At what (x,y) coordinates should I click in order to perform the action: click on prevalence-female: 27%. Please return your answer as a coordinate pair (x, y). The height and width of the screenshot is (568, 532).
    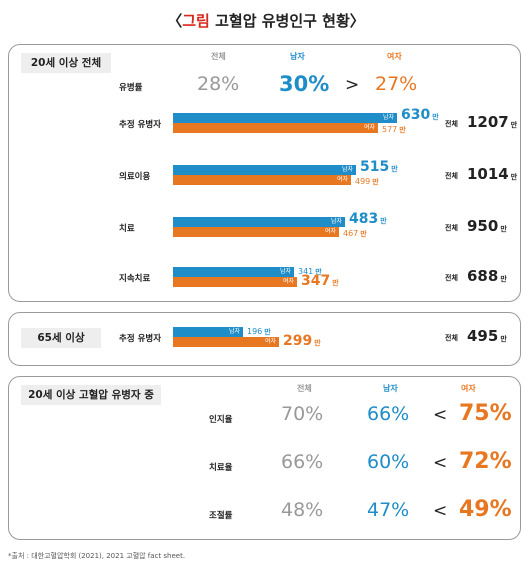
    Looking at the image, I should click on (396, 84).